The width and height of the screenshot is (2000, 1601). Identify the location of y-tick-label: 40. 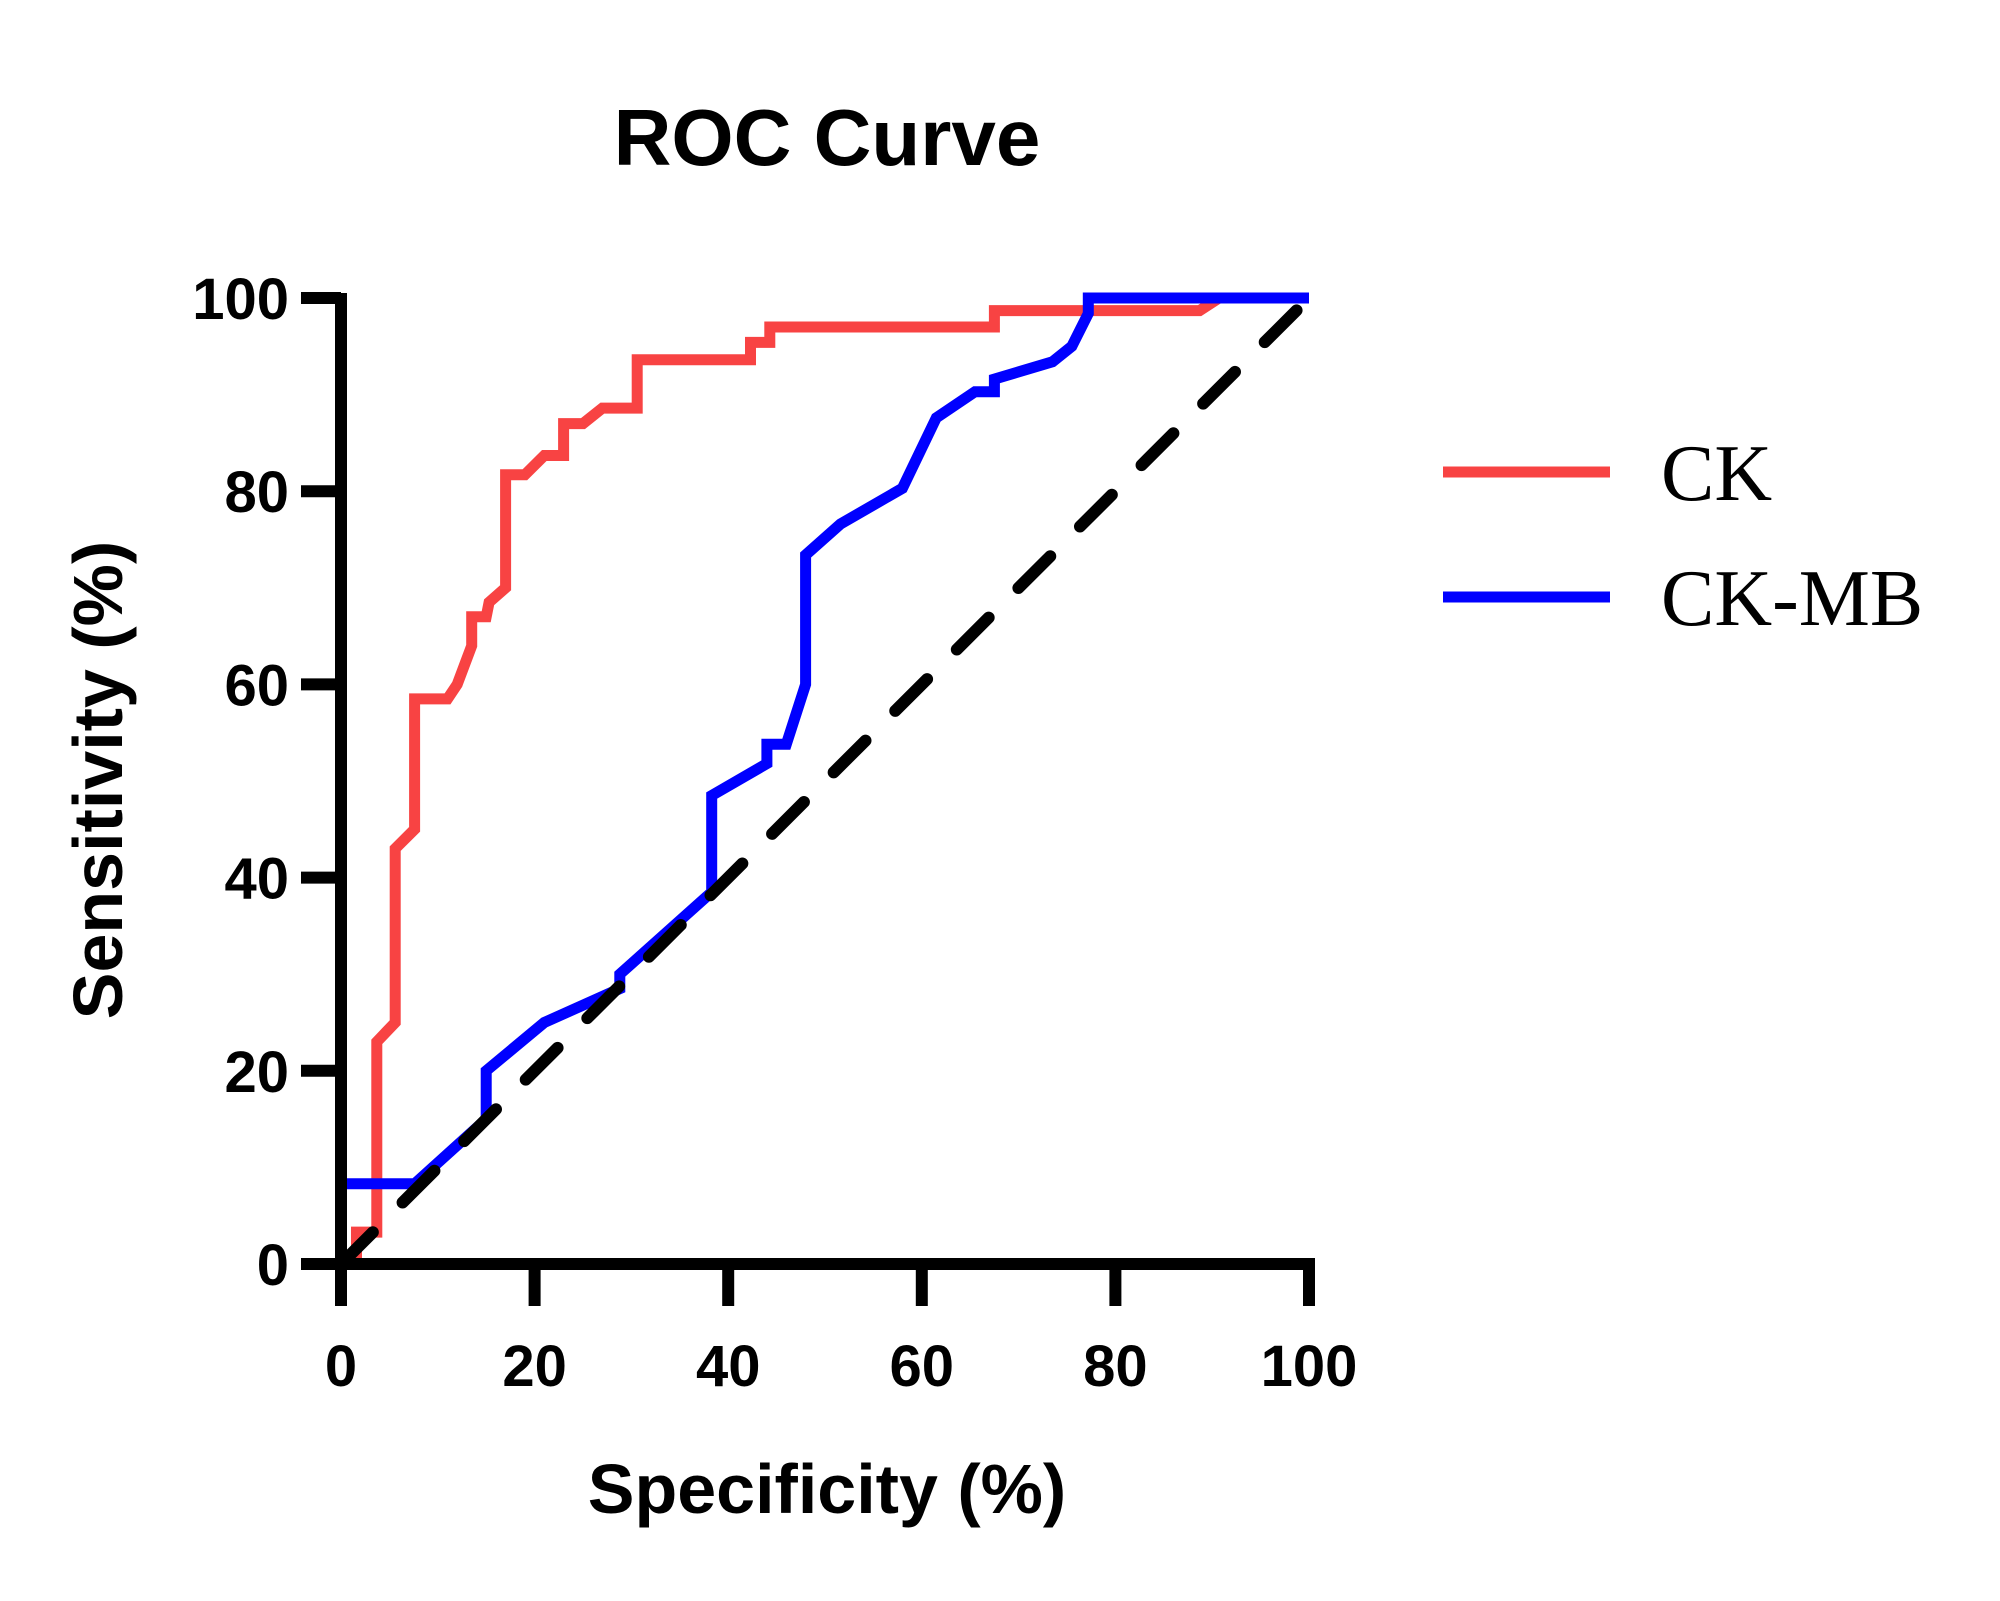
(256, 879).